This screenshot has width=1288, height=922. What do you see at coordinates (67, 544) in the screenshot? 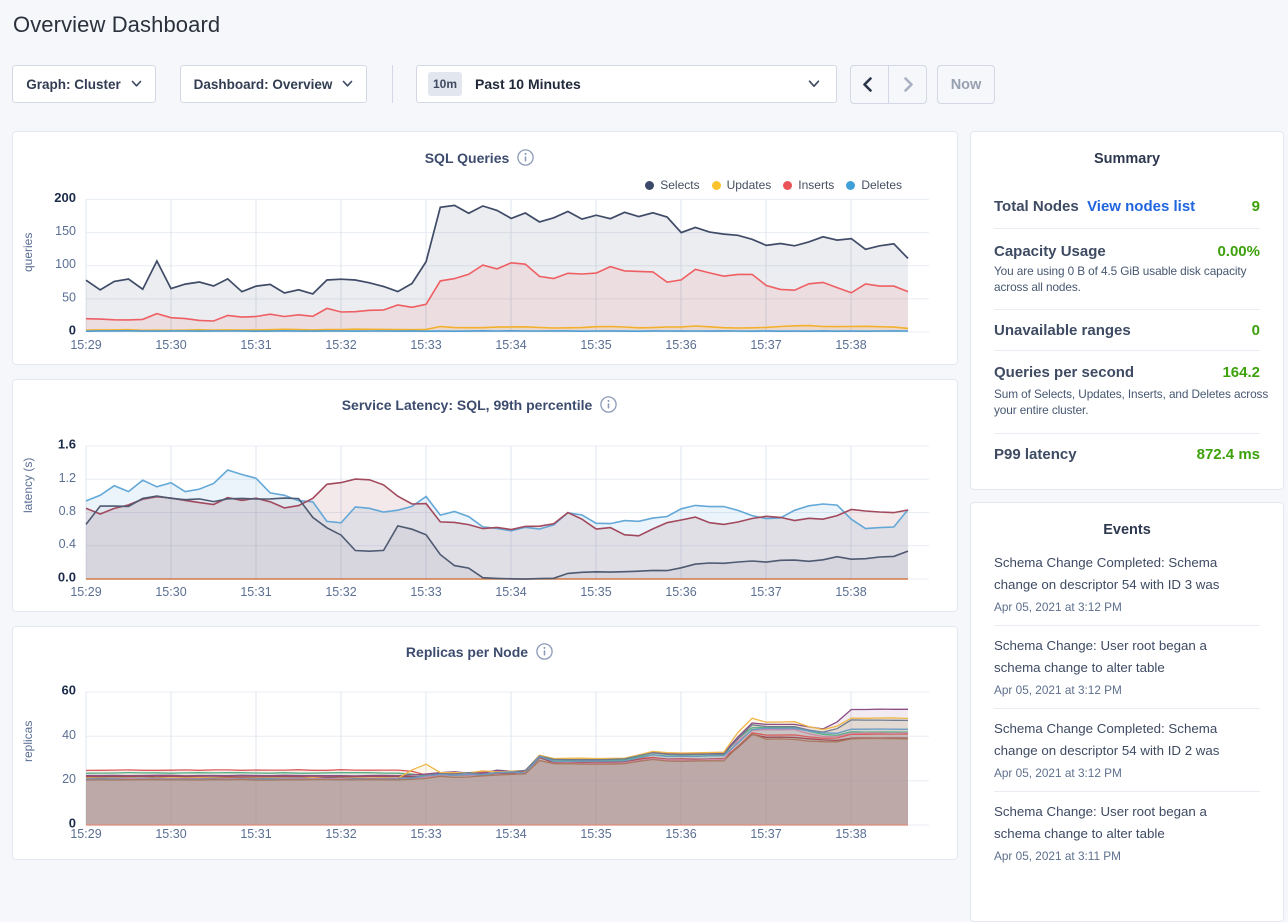
I see `svg-text: 0.4` at bounding box center [67, 544].